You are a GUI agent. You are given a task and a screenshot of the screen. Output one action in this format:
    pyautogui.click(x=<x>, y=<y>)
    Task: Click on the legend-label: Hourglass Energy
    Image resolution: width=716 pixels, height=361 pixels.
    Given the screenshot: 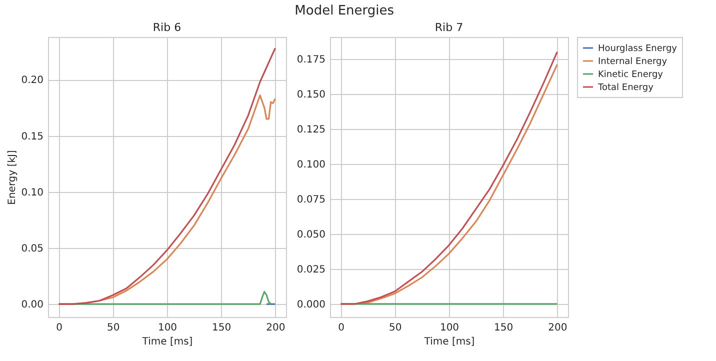 What is the action you would take?
    pyautogui.click(x=638, y=49)
    